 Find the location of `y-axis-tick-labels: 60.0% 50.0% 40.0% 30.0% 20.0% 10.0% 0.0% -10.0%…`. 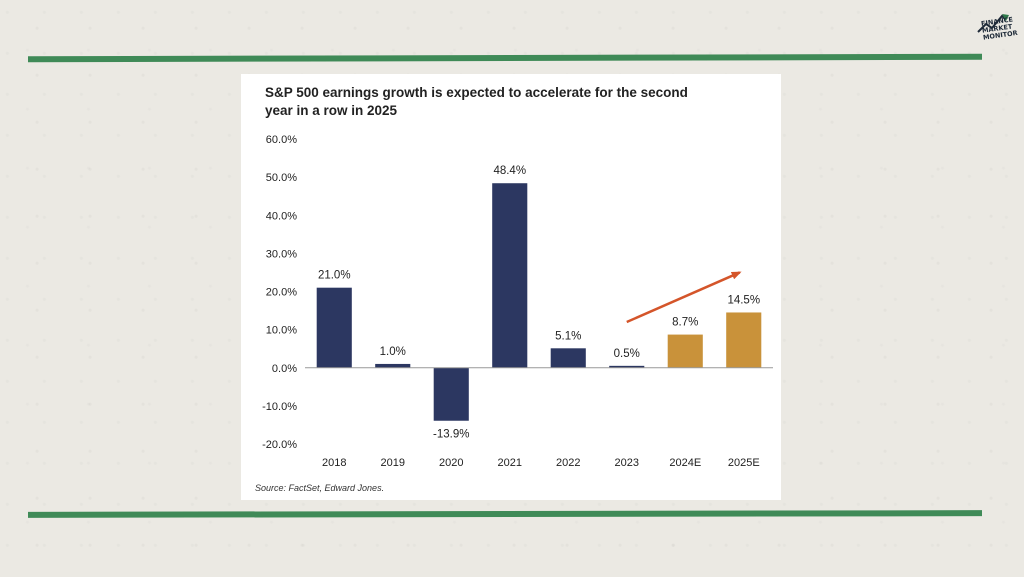

y-axis-tick-labels: 60.0% 50.0% 40.0% 30.0% 20.0% 10.0% 0.0% -10.0%… is located at coordinates (279, 292).